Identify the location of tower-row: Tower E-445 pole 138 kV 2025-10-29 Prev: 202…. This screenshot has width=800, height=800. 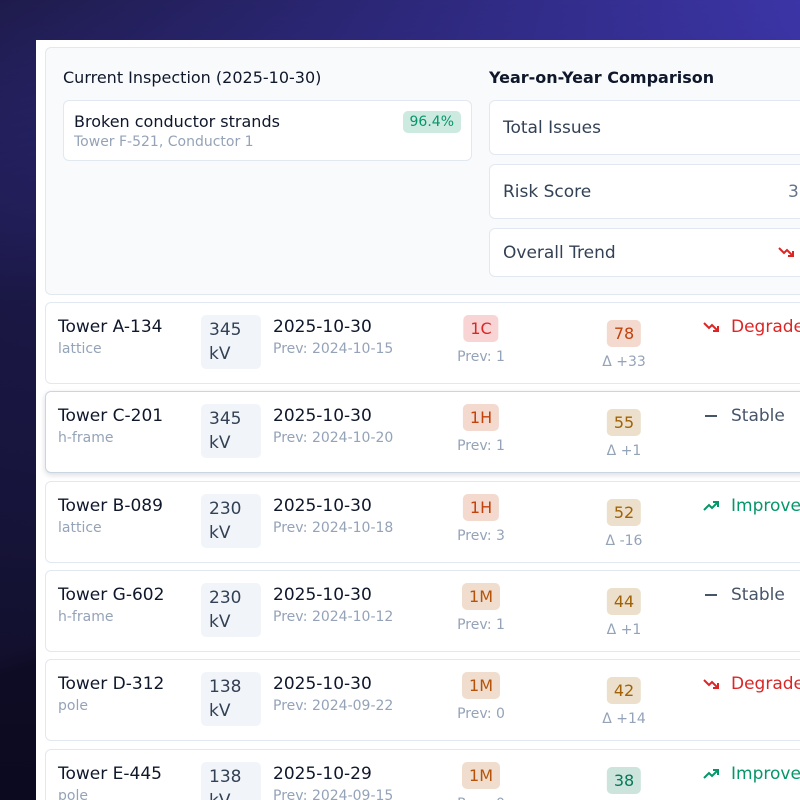
(422, 774).